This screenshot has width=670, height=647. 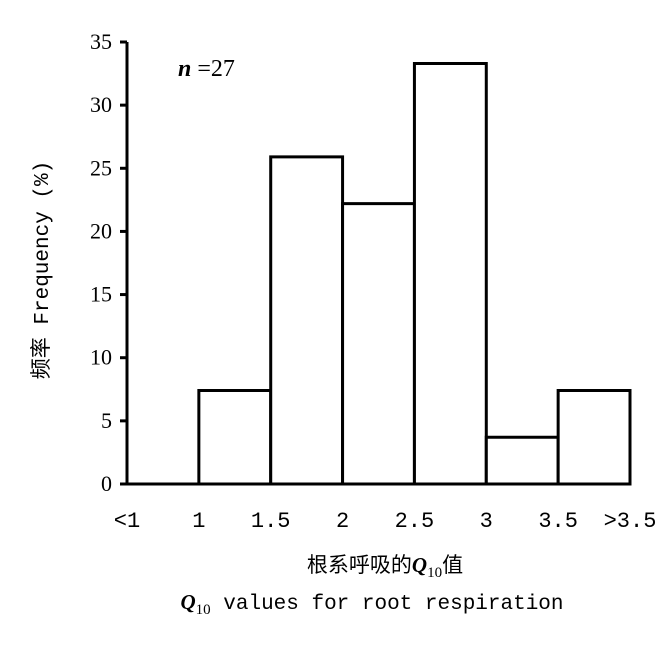 I want to click on sample-size-value: =27, so click(x=213, y=69).